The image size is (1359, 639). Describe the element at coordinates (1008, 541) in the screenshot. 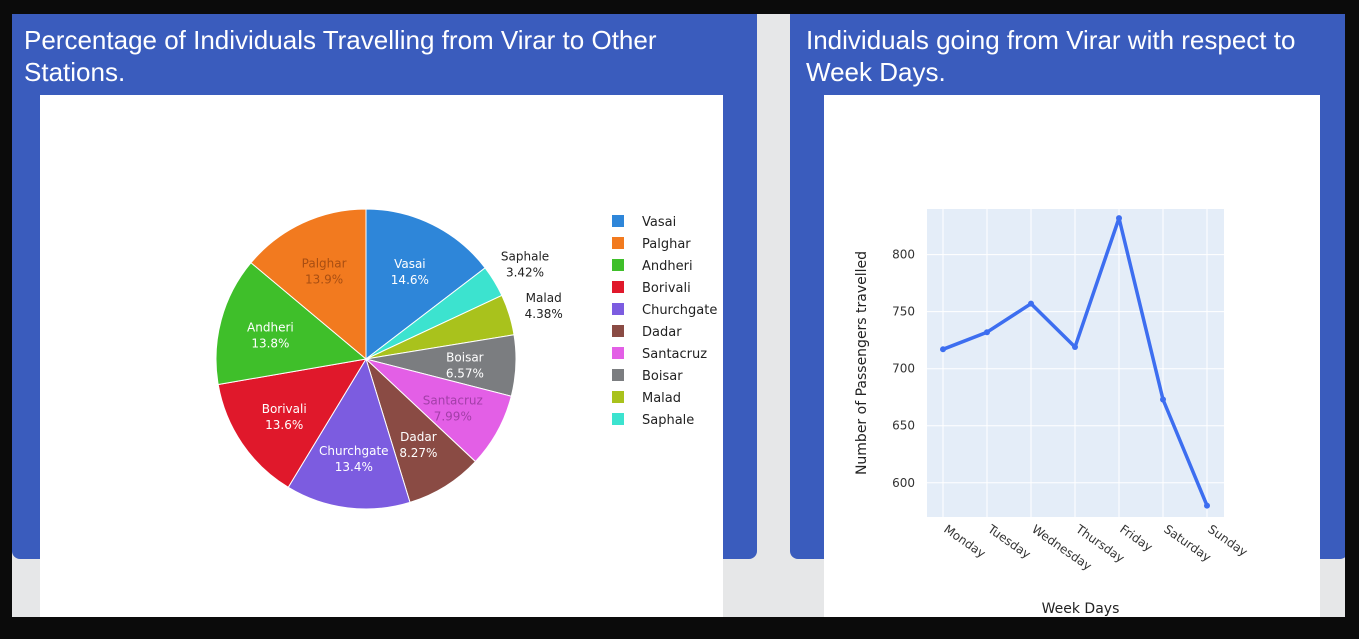

I see `x-tick-tuesday: Tuesday` at that location.